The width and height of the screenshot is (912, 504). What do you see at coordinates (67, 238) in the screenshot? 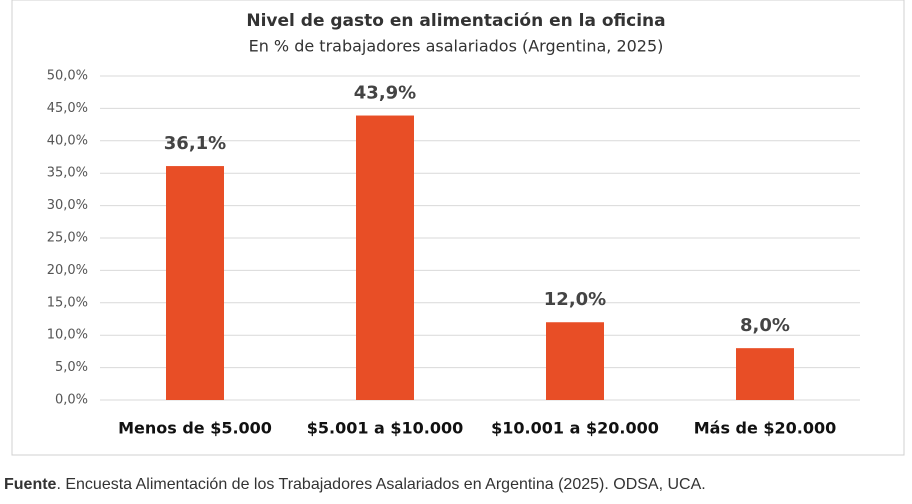
I see `y-tick-label: 25,0%` at bounding box center [67, 238].